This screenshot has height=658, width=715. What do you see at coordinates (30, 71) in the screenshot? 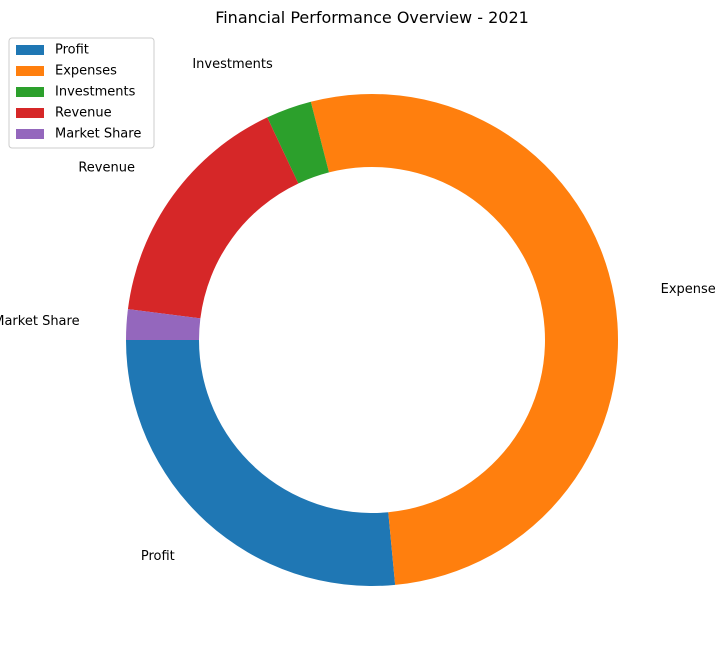
I see `legend-swatch-expenses` at bounding box center [30, 71].